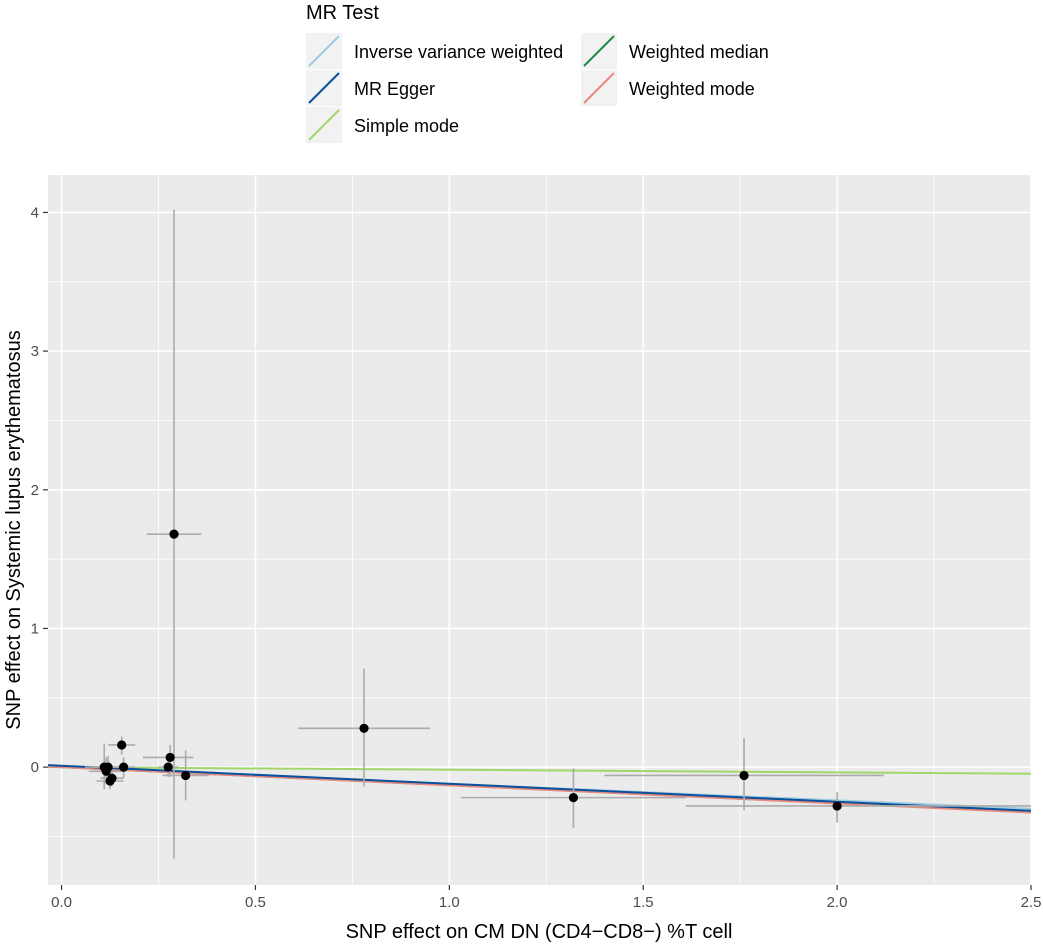 This screenshot has height=945, width=1043. What do you see at coordinates (39, 490) in the screenshot?
I see `y-axis-ticks: 0 1 2 3 4` at bounding box center [39, 490].